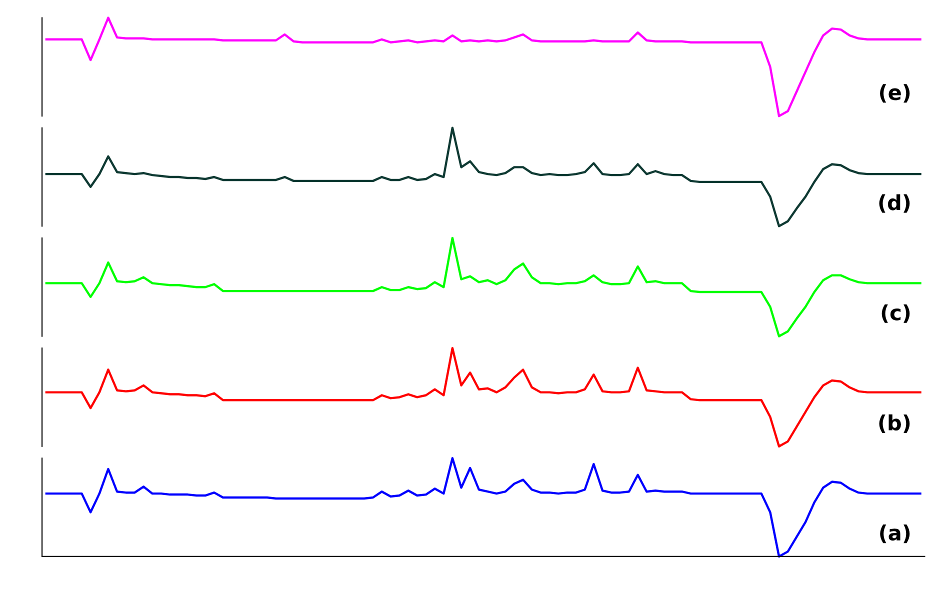 The width and height of the screenshot is (934, 592). I want to click on annotation: (e), so click(895, 93).